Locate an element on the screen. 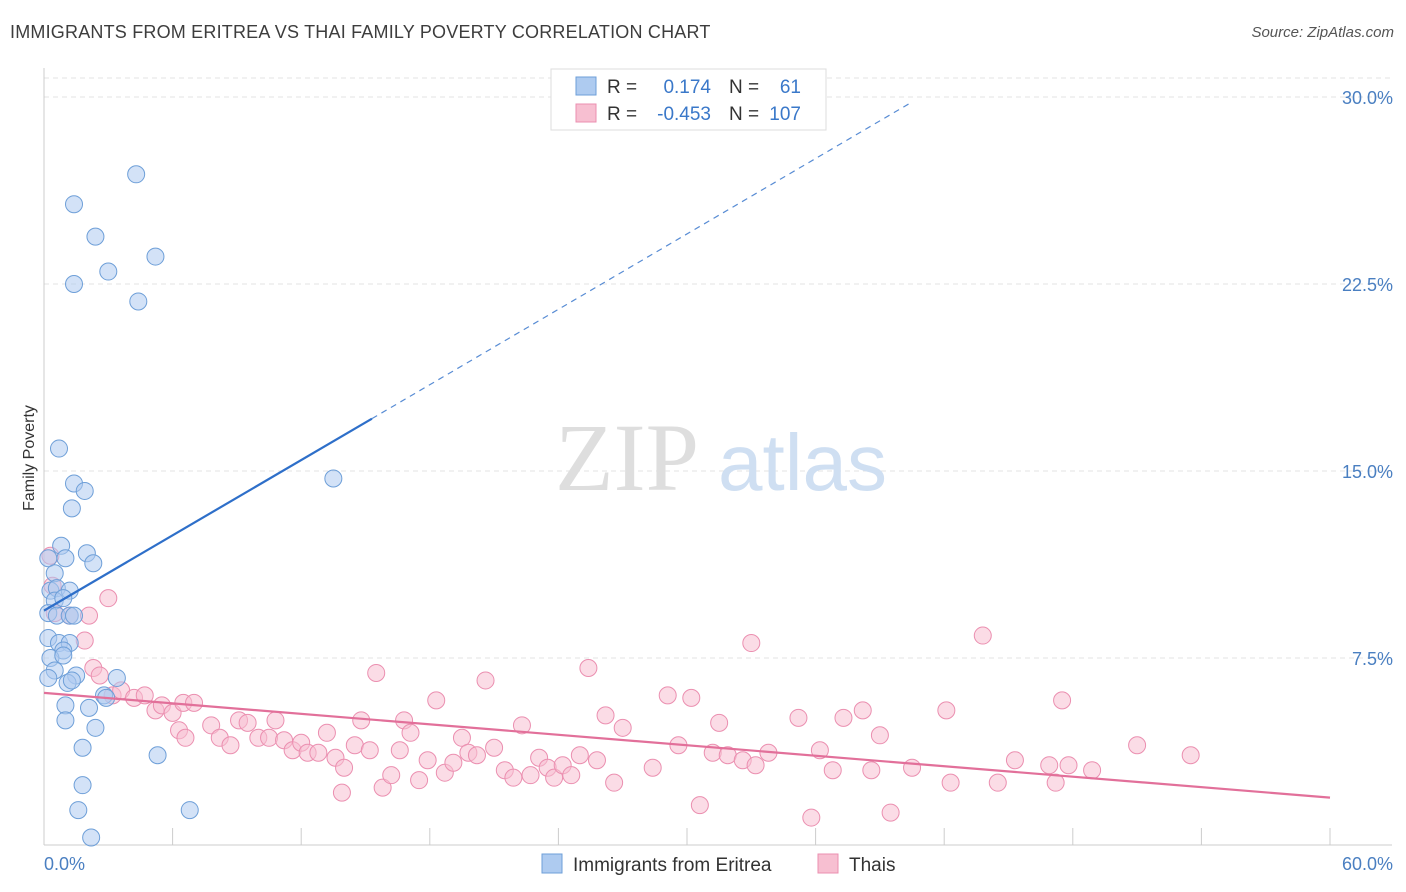 Image resolution: width=1406 pixels, height=892 pixels. legend-n-value-thais: 107 is located at coordinates (785, 114).